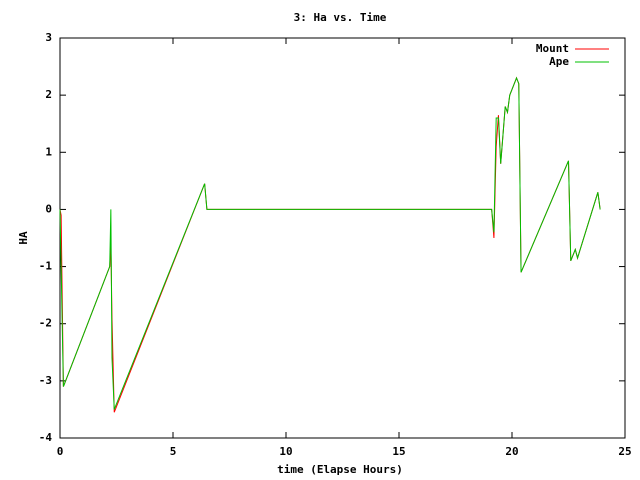 The width and height of the screenshot is (640, 480). What do you see at coordinates (340, 17) in the screenshot?
I see `chart-title: 3: Ha vs. Time` at bounding box center [340, 17].